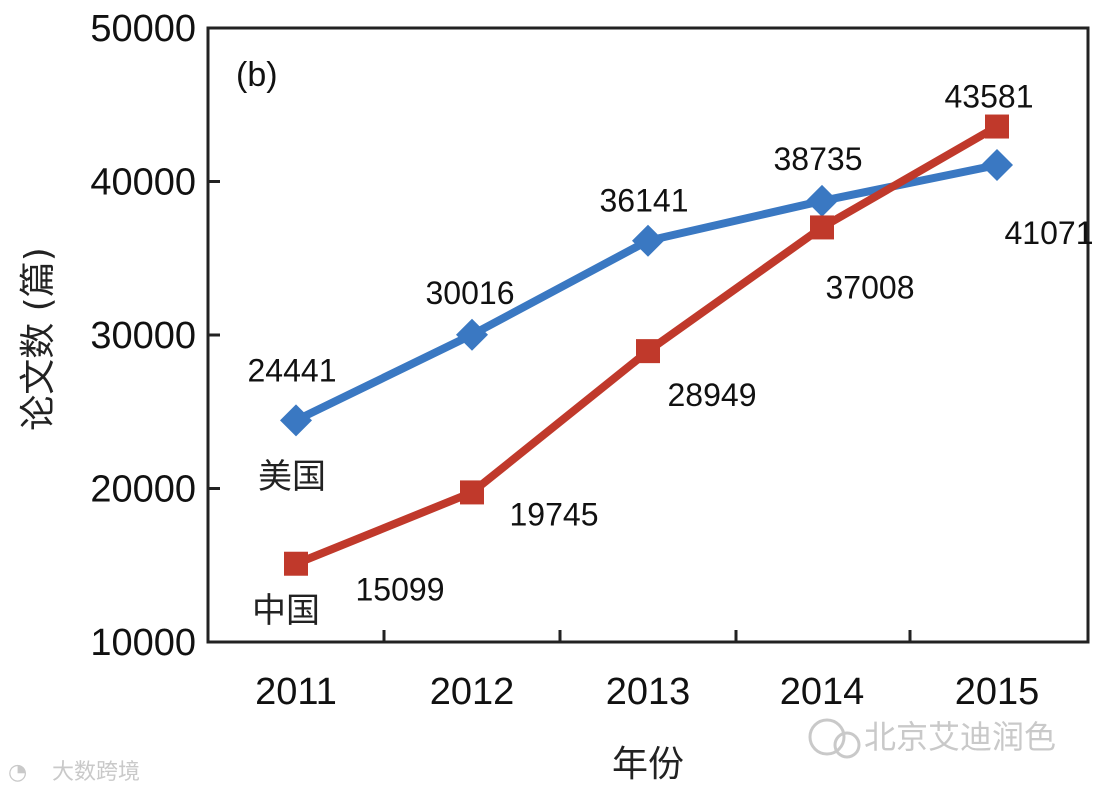  What do you see at coordinates (644, 201) in the screenshot?
I see `data-label: 36141` at bounding box center [644, 201].